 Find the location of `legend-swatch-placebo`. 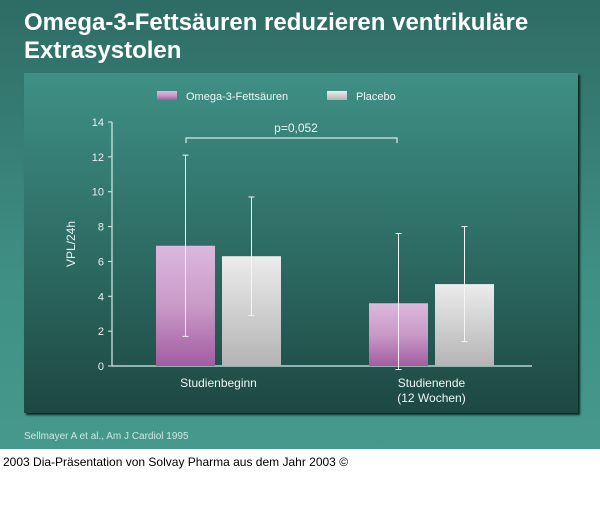

legend-swatch-placebo is located at coordinates (337, 95).